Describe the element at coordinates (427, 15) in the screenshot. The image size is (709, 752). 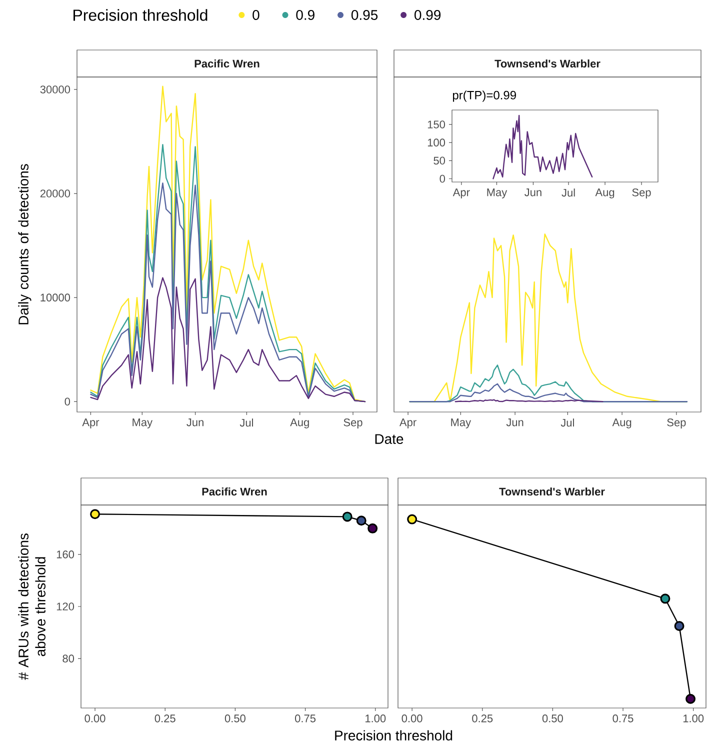
I see `legend-label: 0.99` at that location.